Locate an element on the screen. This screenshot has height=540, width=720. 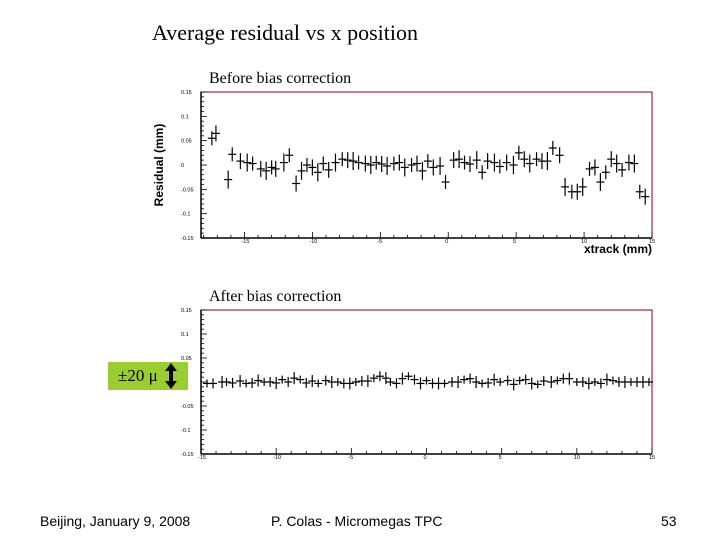
plot2-title: After bias correction is located at coordinates (275, 296).